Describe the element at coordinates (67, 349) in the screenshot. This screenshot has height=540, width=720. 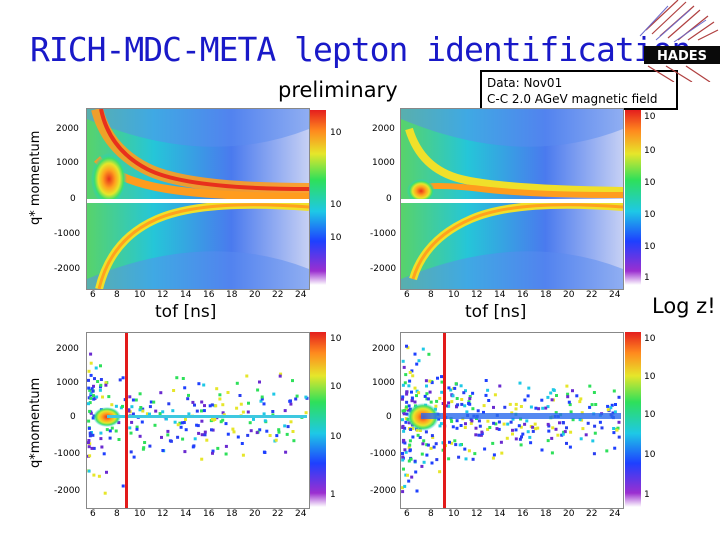
I see `y-tick-bl-1: 2000` at that location.